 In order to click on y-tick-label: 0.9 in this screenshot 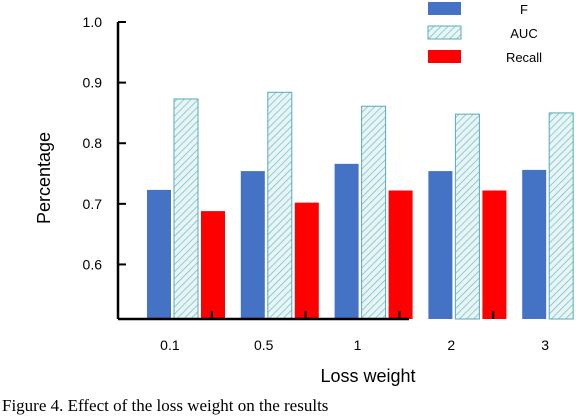, I will do `click(93, 83)`.